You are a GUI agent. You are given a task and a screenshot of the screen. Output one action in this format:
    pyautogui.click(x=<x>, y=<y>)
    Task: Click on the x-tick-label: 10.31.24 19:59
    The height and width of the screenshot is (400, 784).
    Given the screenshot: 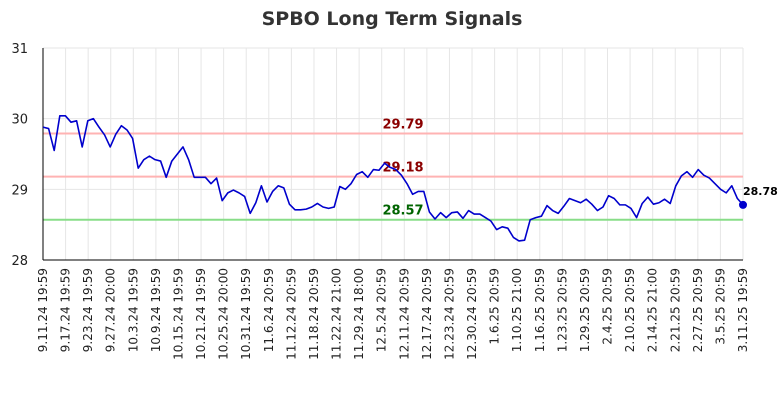 What is the action you would take?
    pyautogui.click(x=246, y=314)
    